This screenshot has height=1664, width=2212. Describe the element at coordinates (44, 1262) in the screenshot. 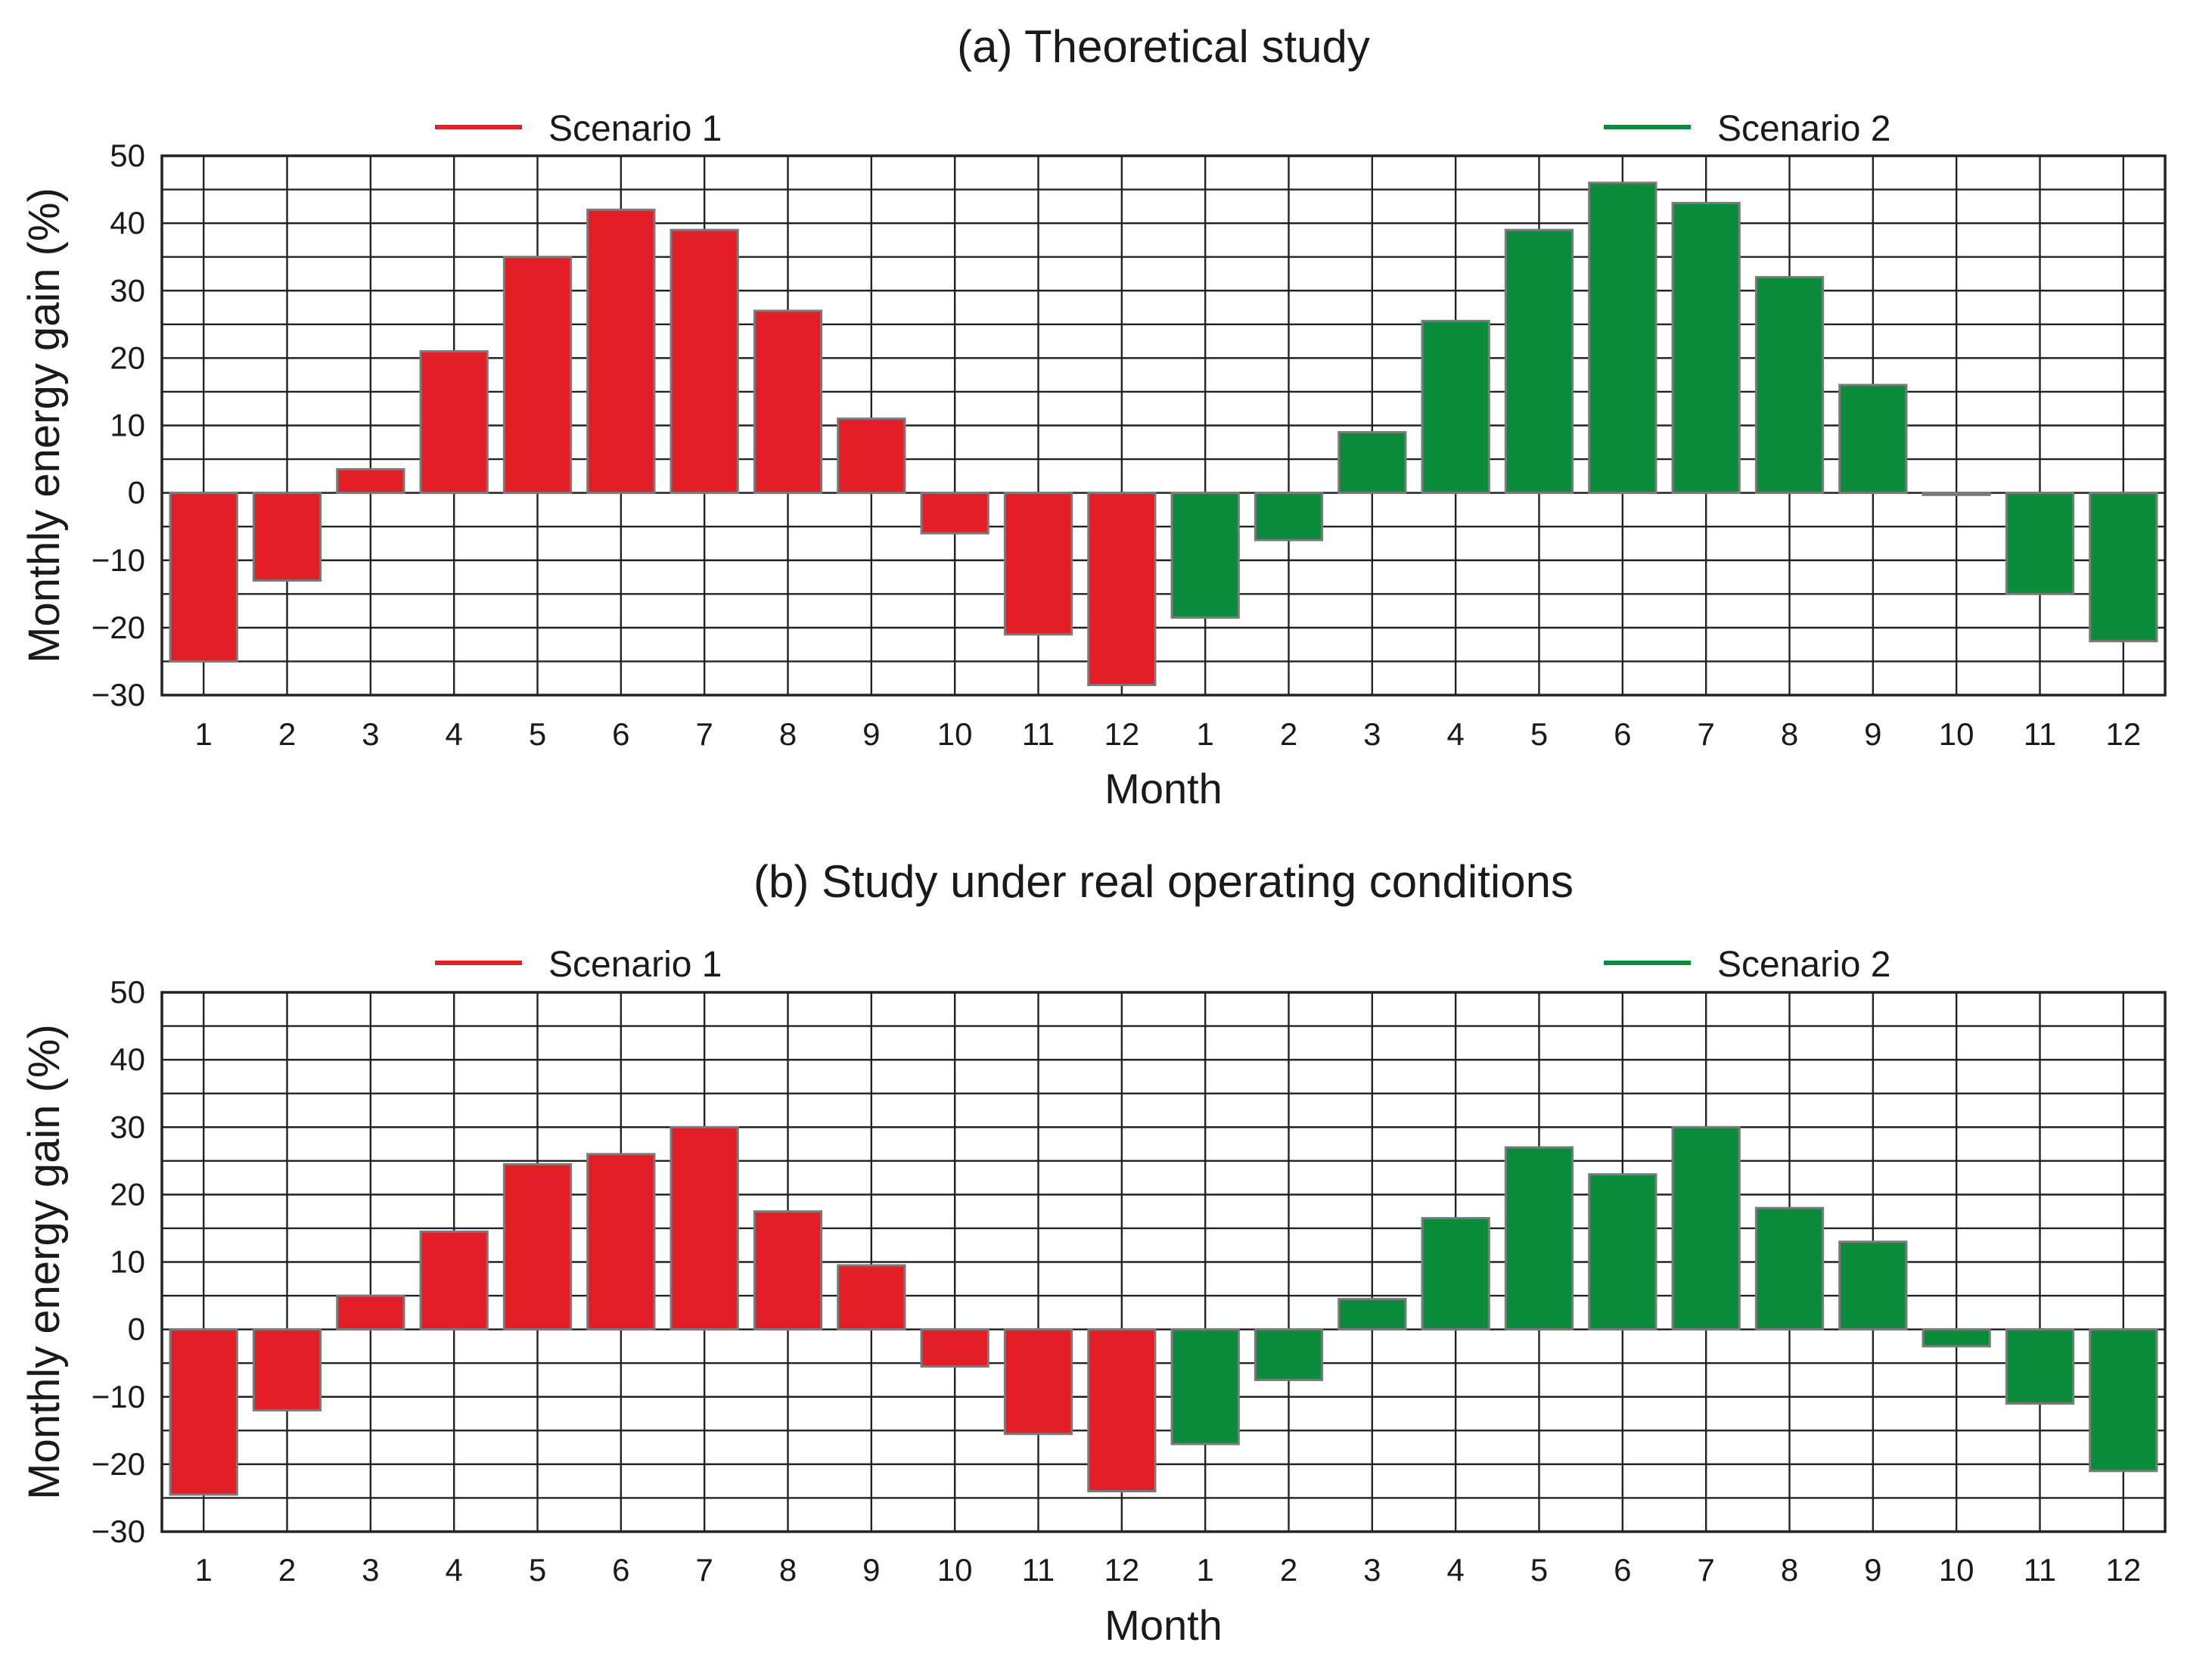

I see `y-axis-label: Monthly energy gain (%)` at that location.